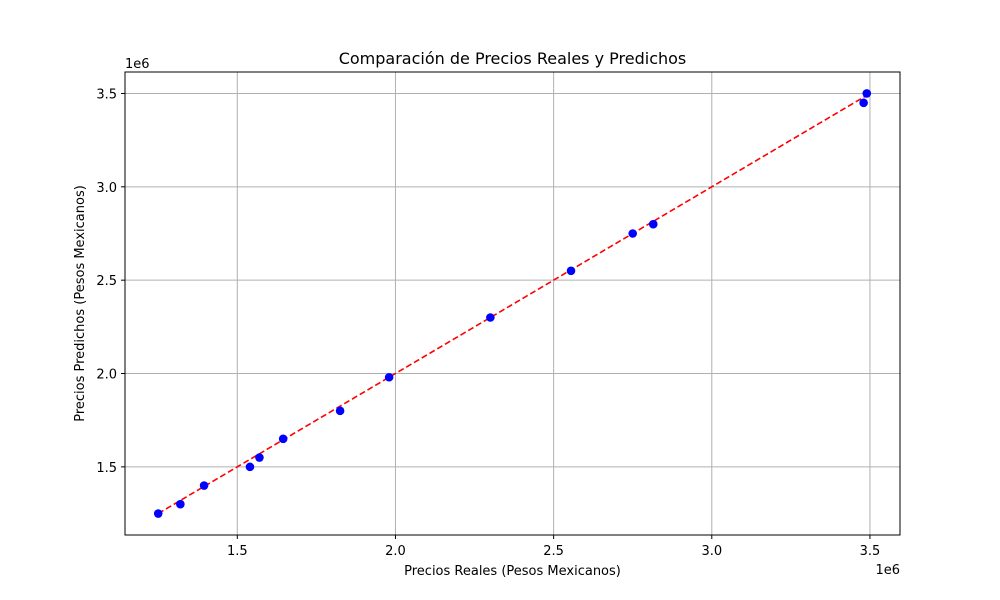  What do you see at coordinates (870, 551) in the screenshot?
I see `x-tick-label: 3.5` at bounding box center [870, 551].